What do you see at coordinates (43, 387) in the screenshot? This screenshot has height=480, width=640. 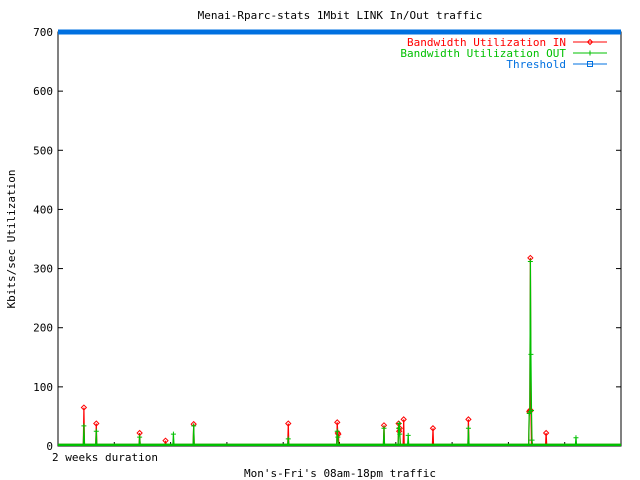 I see `y-tick-label: 100` at bounding box center [43, 387].